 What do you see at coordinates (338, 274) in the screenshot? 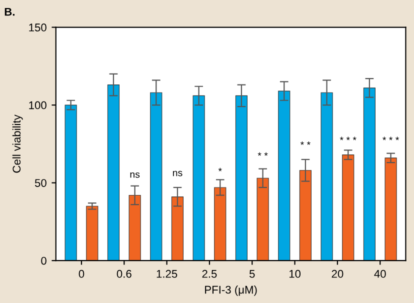
I see `x-tick-label: 20` at bounding box center [338, 274].